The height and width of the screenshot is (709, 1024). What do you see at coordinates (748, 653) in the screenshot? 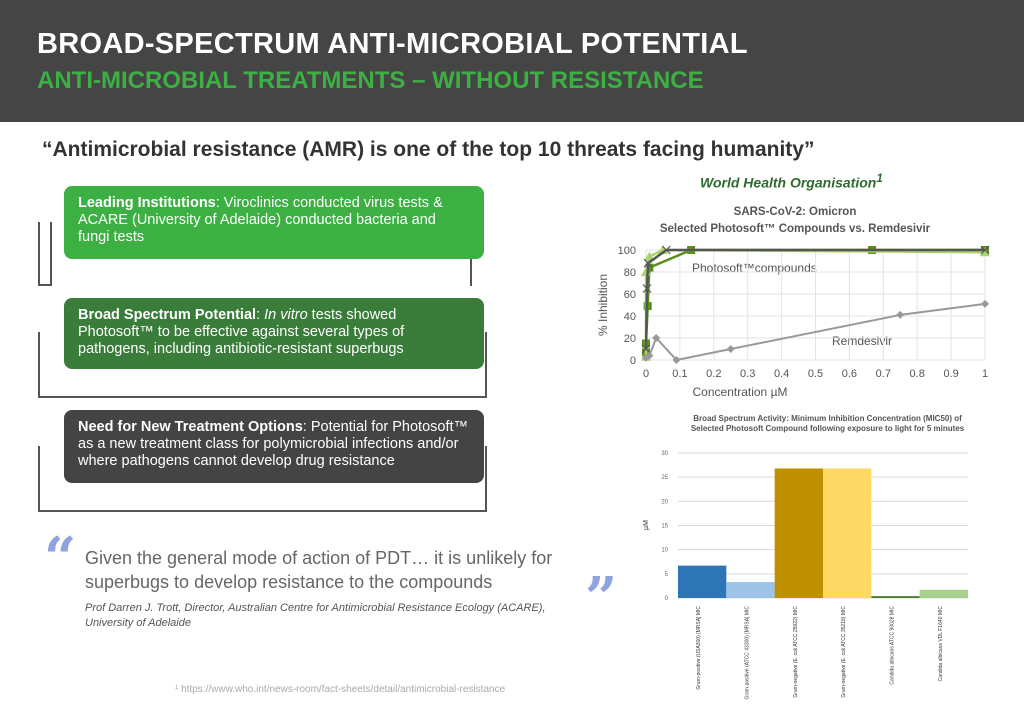
I see `x-tick-label: Gram-positive (ATCC 43300) [MRSA] MIC` at bounding box center [748, 653].